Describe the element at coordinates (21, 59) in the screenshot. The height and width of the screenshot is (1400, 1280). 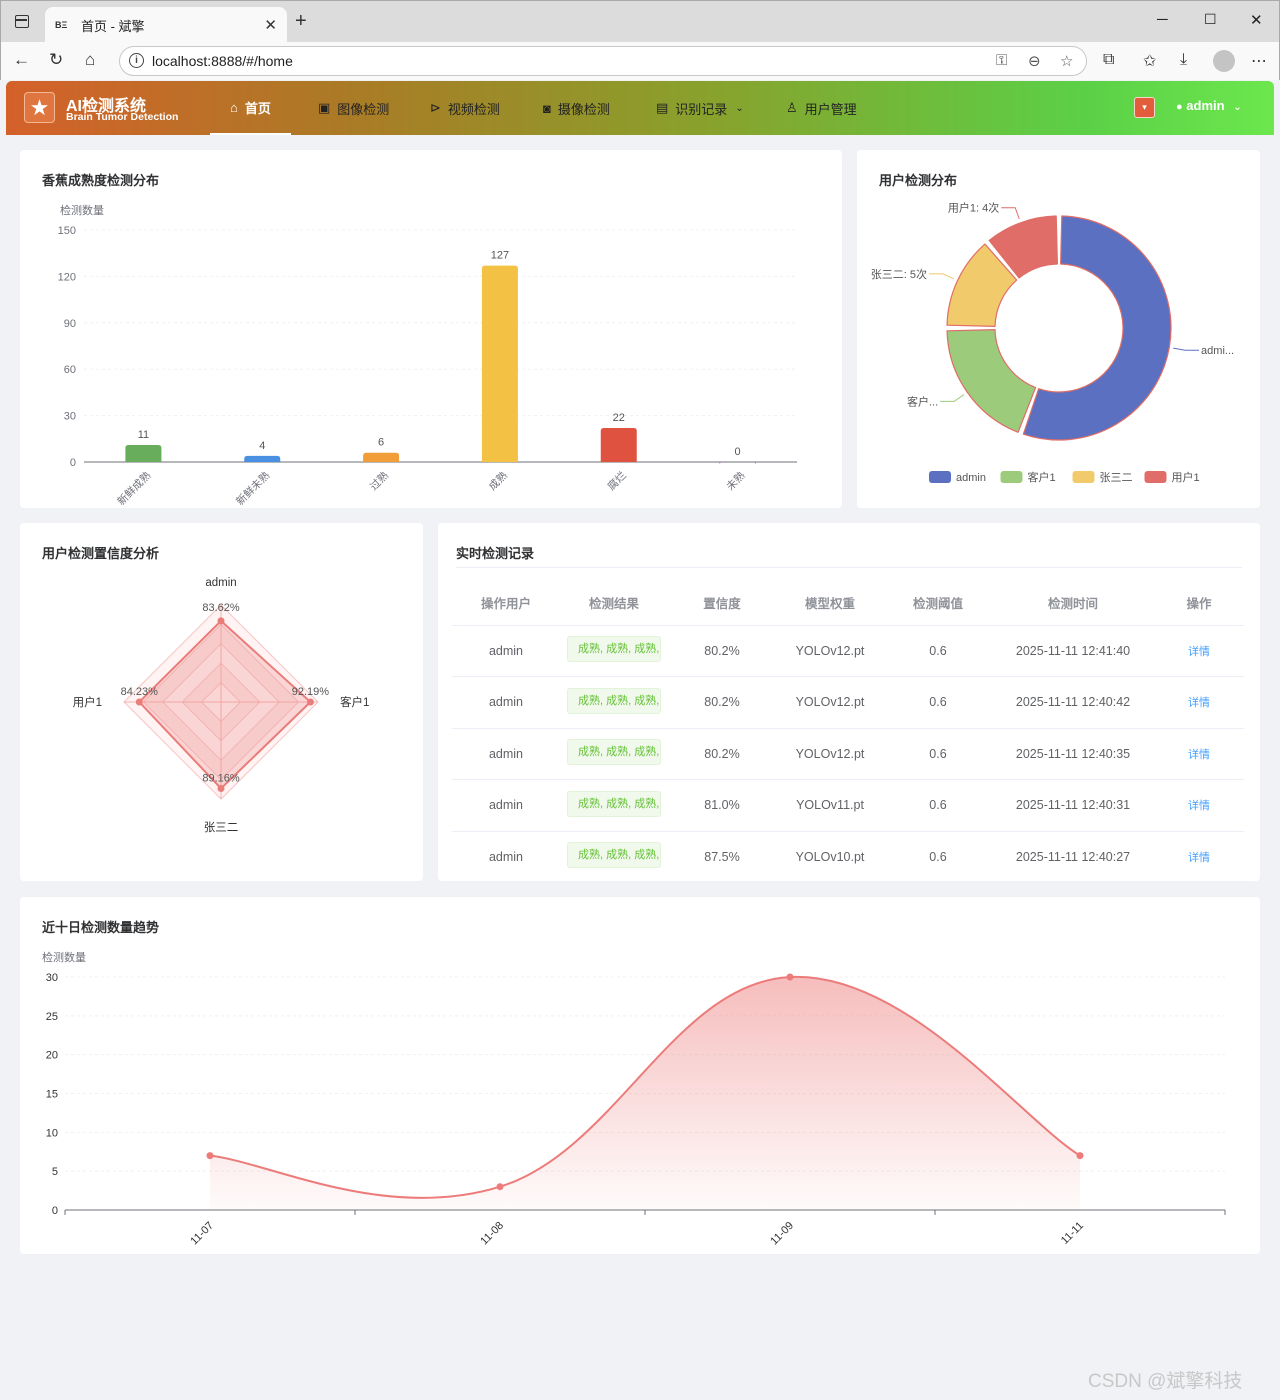
I see `back-icon: ←` at that location.